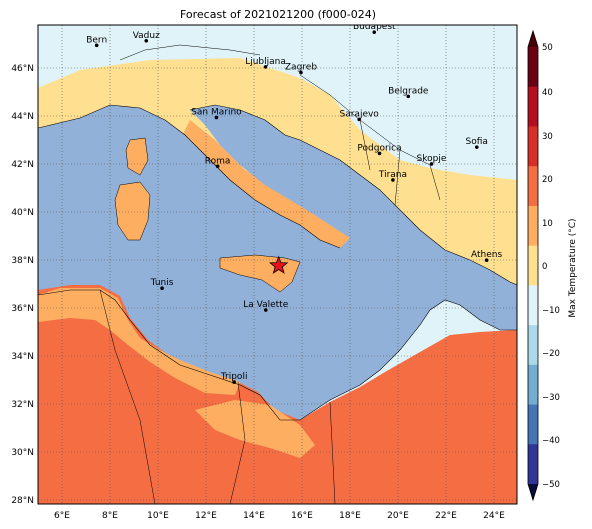  What do you see at coordinates (547, 180) in the screenshot?
I see `colorbar-tick: 20` at bounding box center [547, 180].